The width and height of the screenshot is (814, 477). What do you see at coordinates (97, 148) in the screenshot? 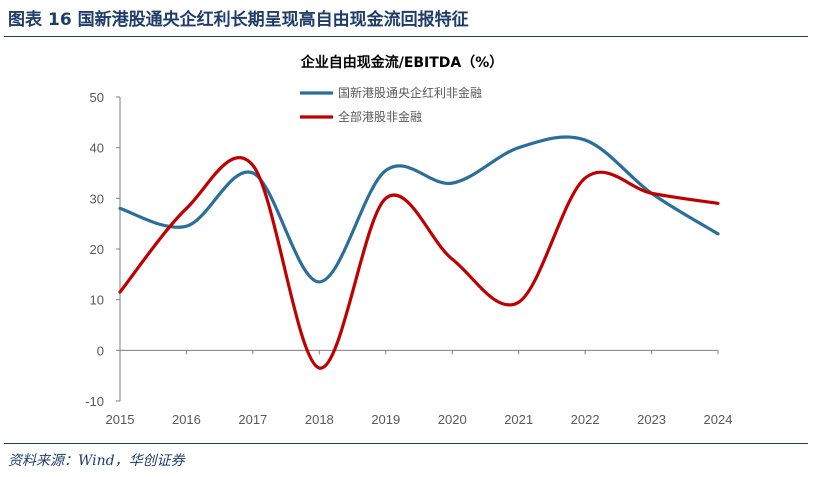
I see `y-tick-label: 40` at bounding box center [97, 148].